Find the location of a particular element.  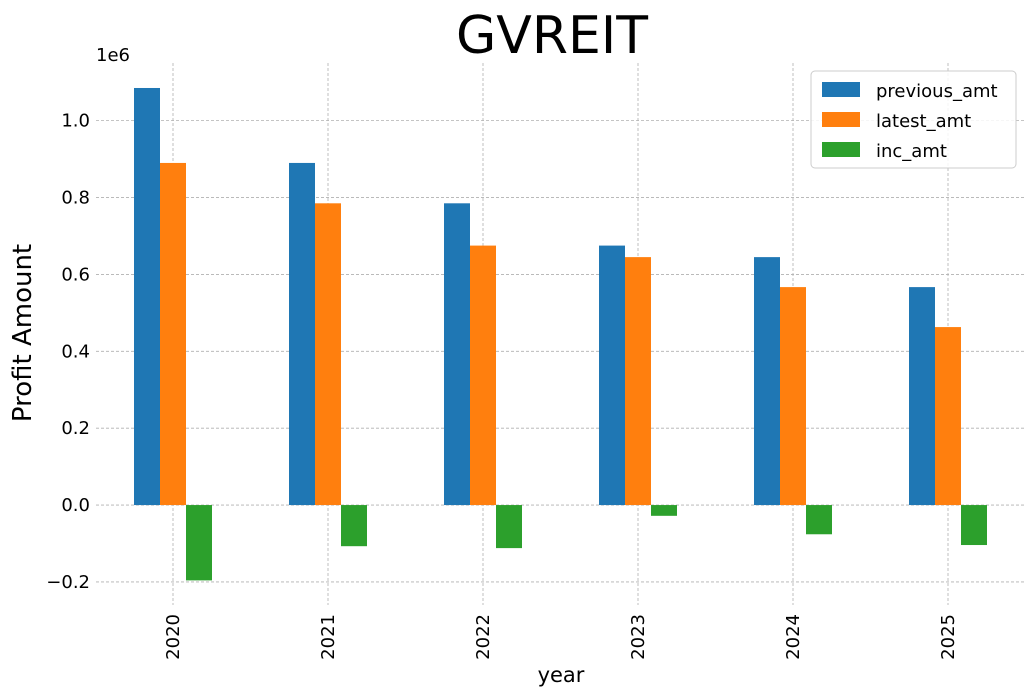

x-axis-label: year is located at coordinates (561, 675).